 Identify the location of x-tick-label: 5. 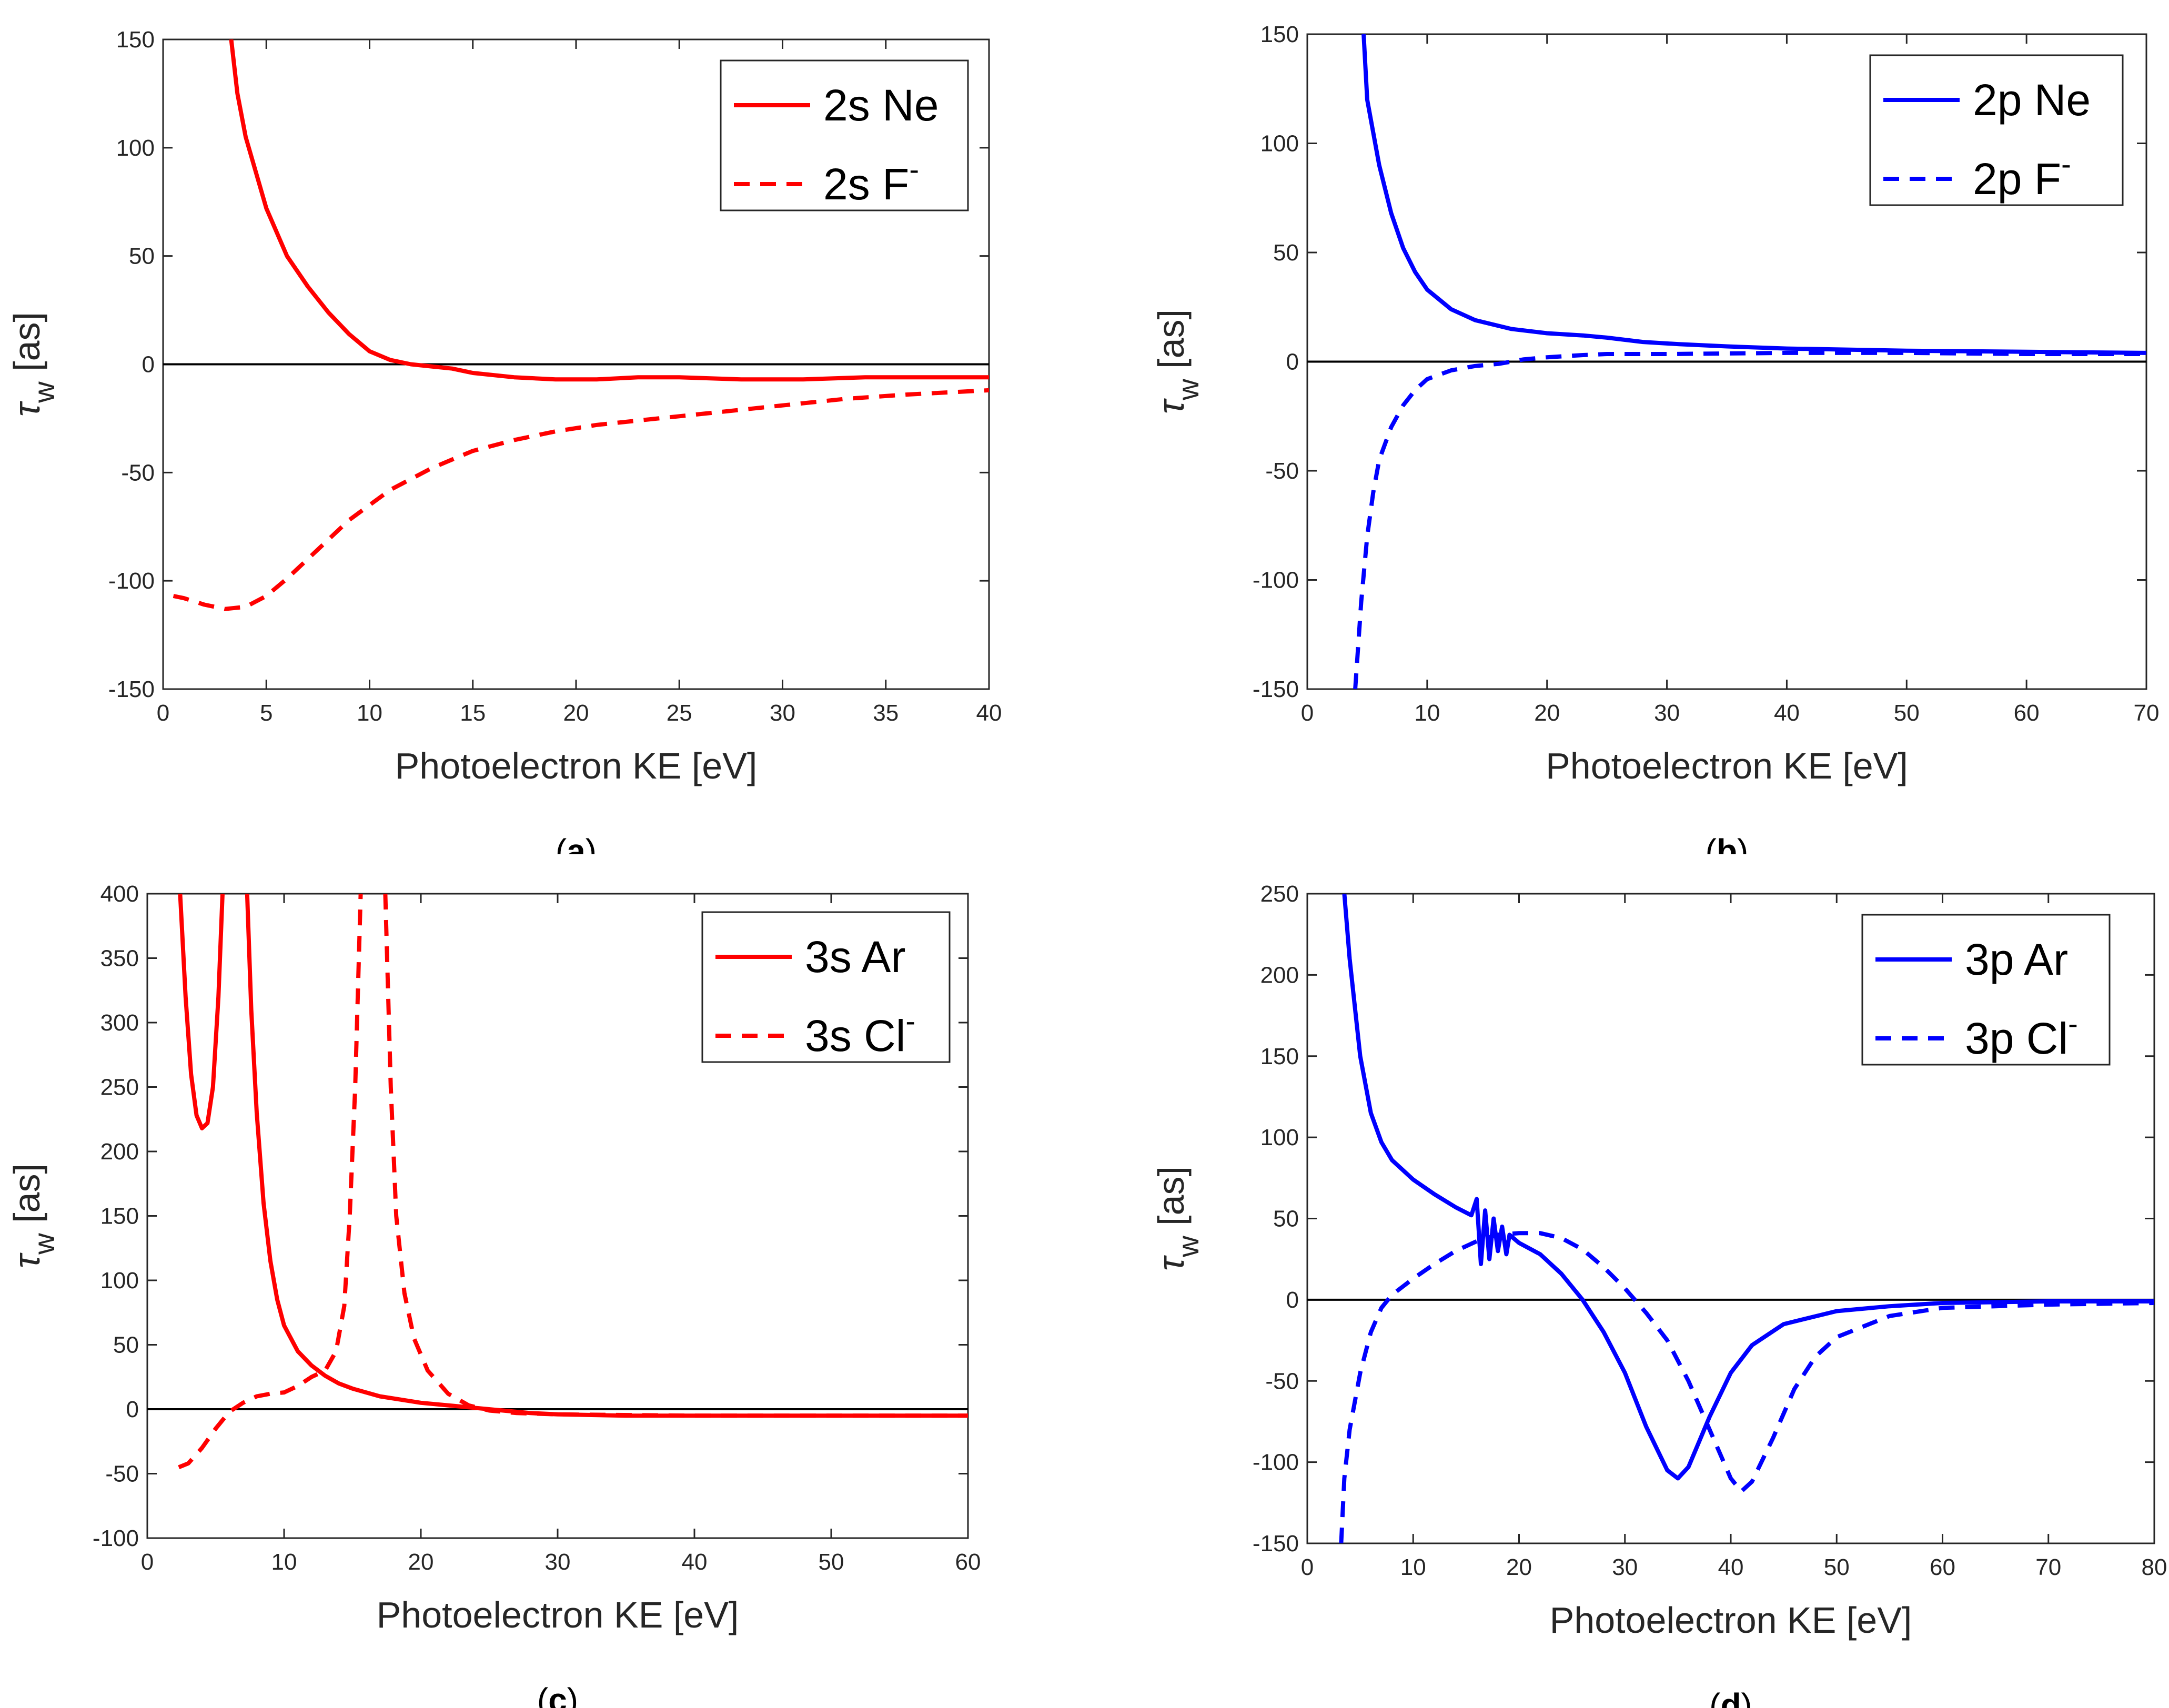
(266, 713).